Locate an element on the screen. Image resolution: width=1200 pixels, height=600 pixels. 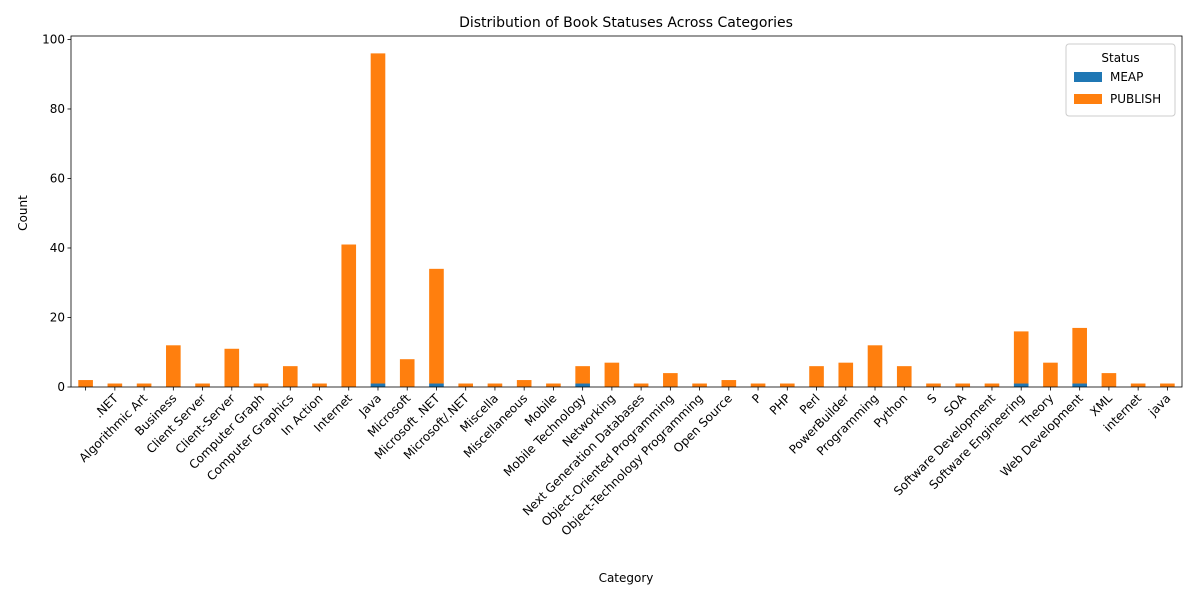
y-tick-label-100: 100 is located at coordinates (53, 39).